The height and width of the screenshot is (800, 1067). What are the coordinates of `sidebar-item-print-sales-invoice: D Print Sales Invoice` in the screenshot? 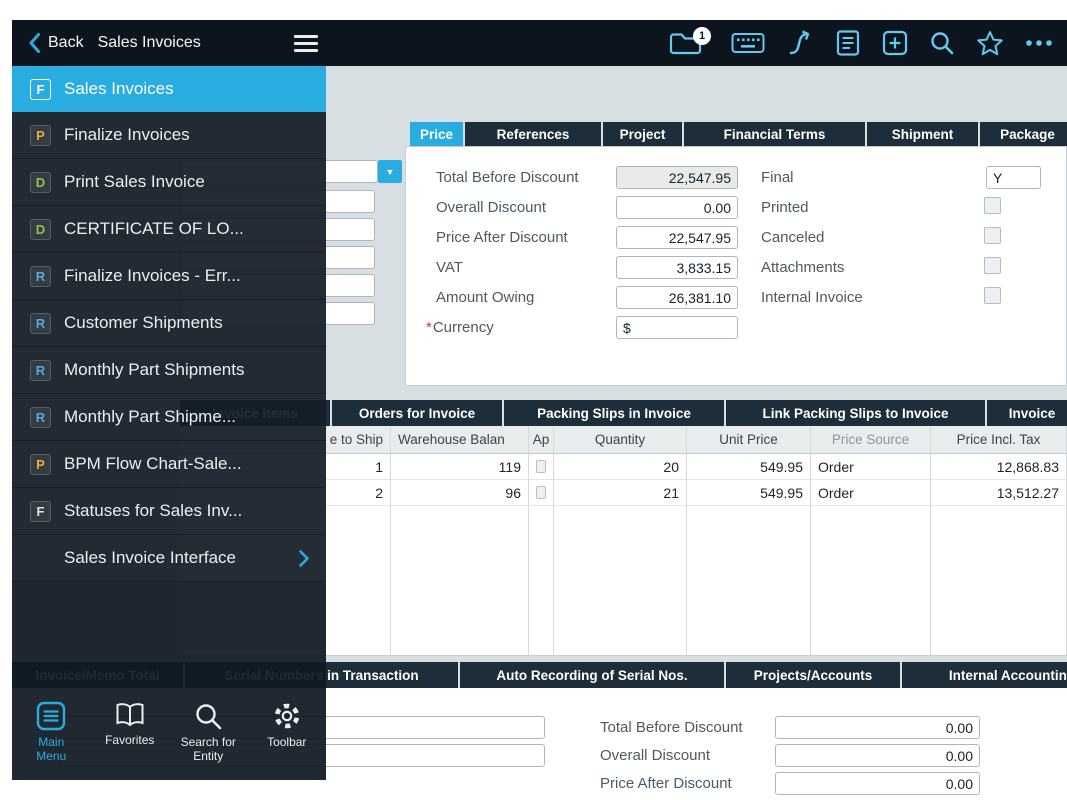 It's located at (169, 182).